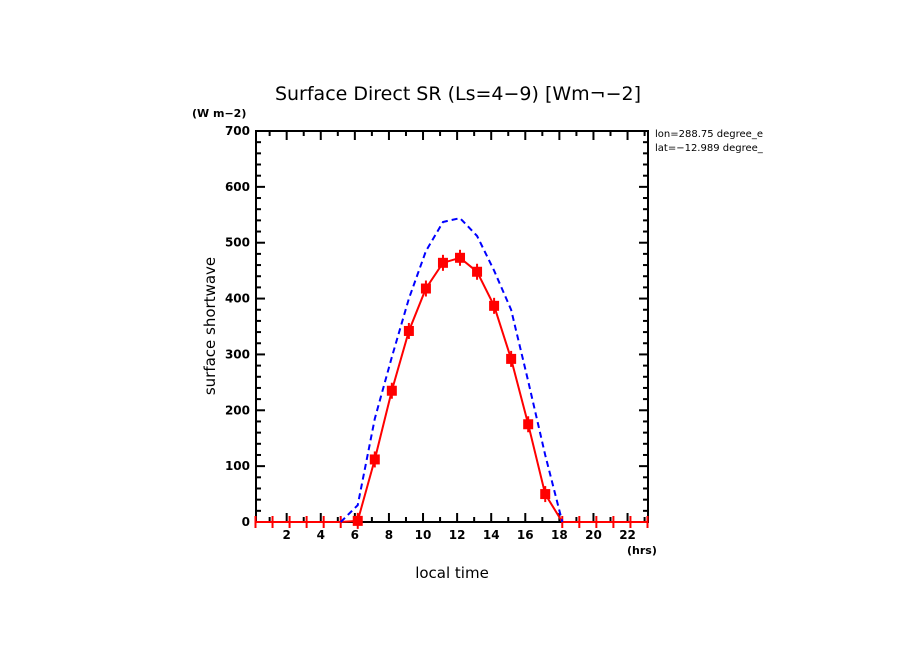 This screenshot has height=654, width=904. Describe the element at coordinates (237, 299) in the screenshot. I see `y-tick-label: 400` at that location.